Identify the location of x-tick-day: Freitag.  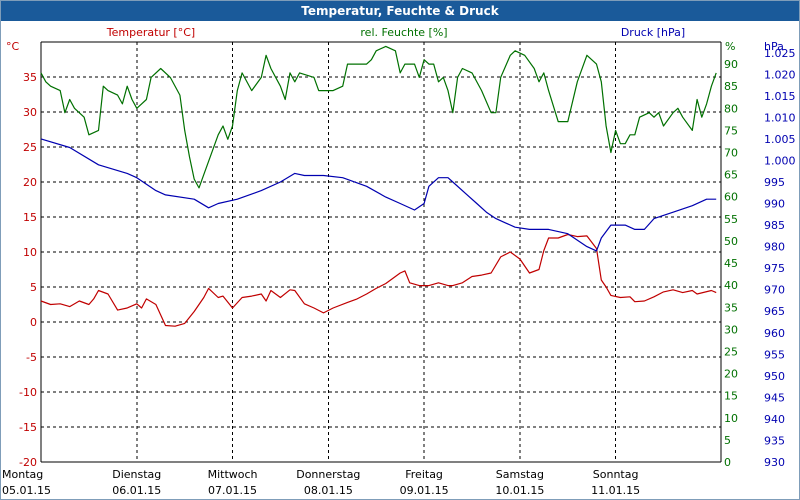
(424, 474).